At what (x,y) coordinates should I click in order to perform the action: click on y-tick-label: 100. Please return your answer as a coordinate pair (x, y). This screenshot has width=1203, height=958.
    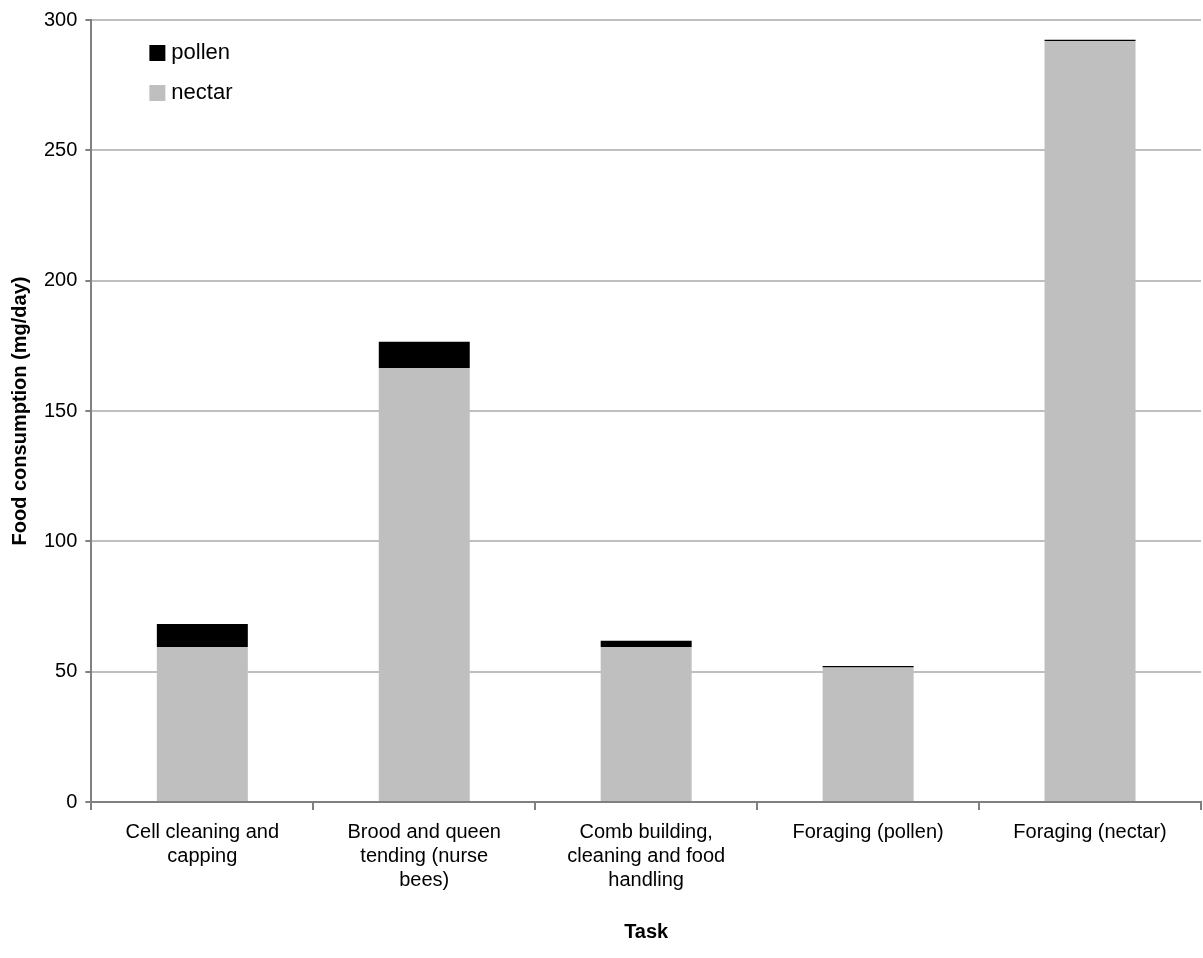
    Looking at the image, I should click on (60, 539).